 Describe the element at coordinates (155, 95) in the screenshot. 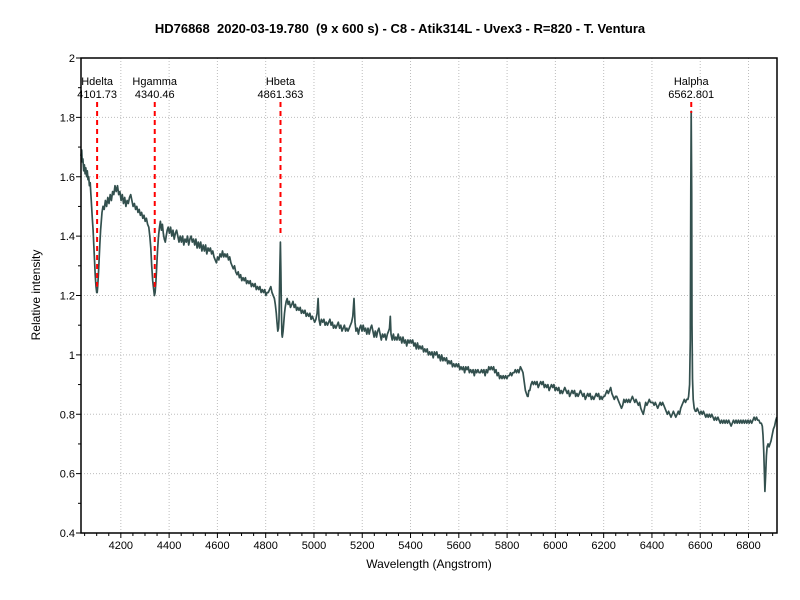

I see `annotation-wavelength: 4340.46` at that location.